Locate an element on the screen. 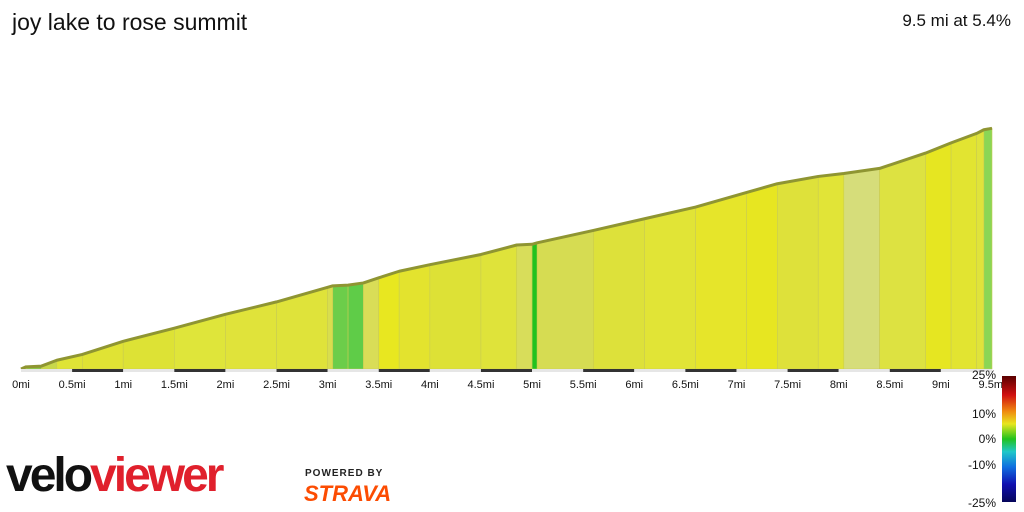 The image size is (1024, 512). x-tick-label: 5mi is located at coordinates (532, 385).